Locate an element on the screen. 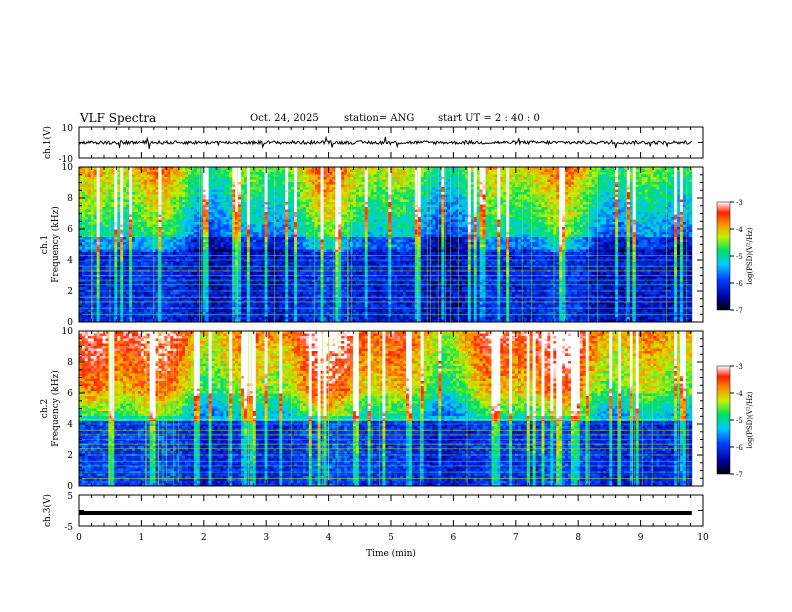 The image size is (792, 612). x-tick-label: 10 is located at coordinates (703, 538).